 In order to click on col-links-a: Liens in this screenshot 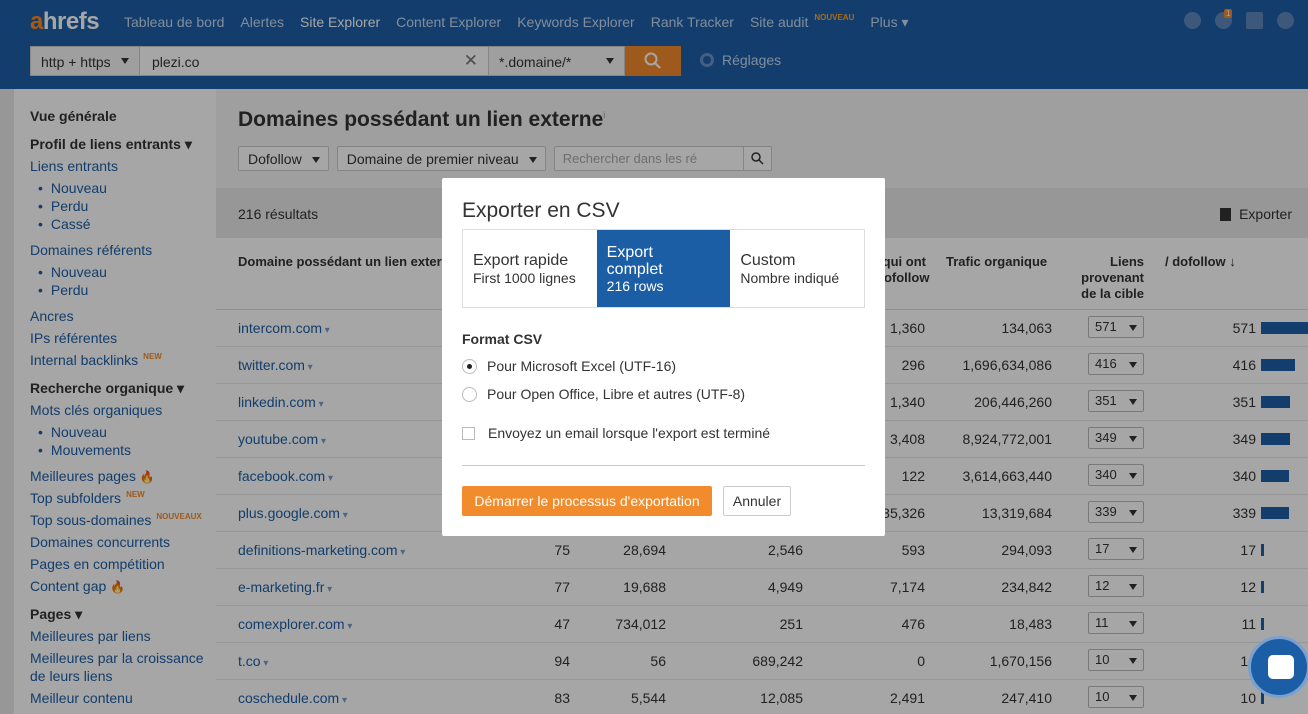, I will do `click(1127, 261)`.